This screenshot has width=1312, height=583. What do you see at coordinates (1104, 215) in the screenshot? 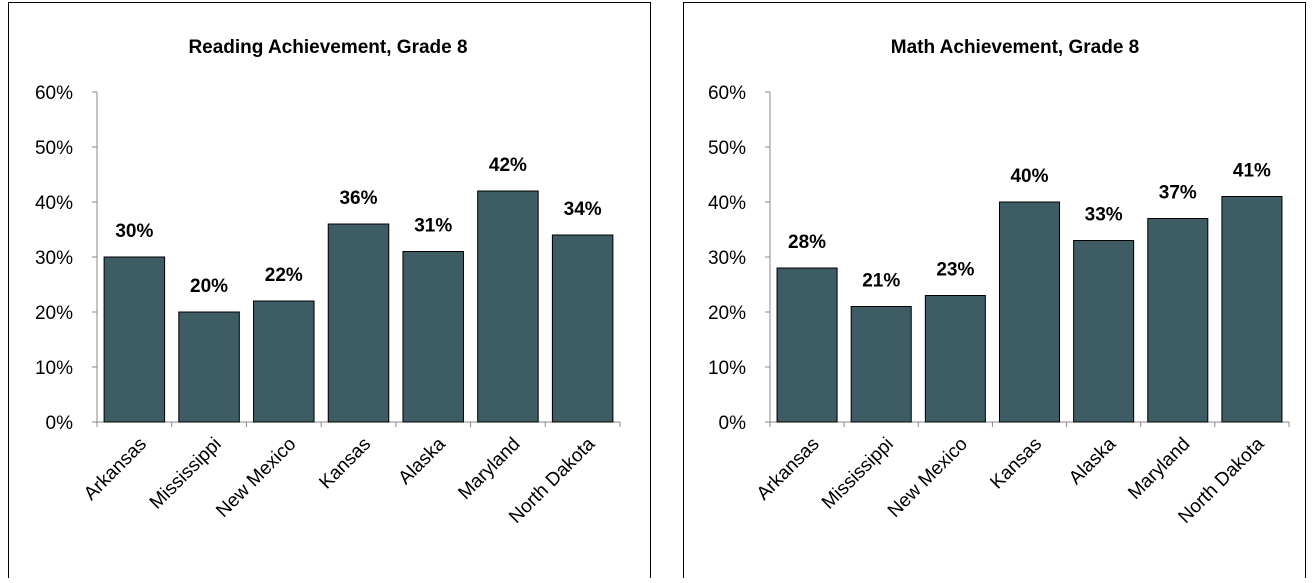
I see `value-label: 33%` at bounding box center [1104, 215].